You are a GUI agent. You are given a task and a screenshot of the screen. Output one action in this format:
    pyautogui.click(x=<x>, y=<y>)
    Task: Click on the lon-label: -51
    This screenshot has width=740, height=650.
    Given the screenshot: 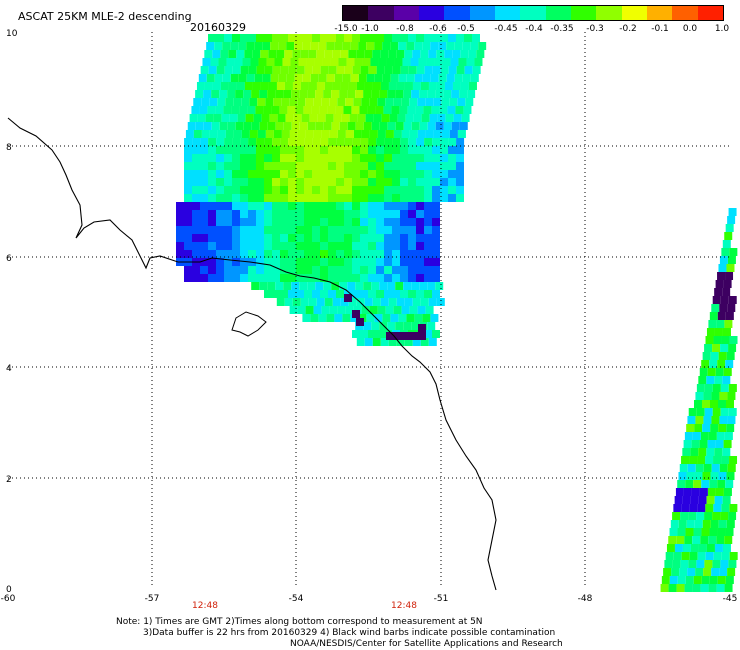 What is the action you would take?
    pyautogui.click(x=441, y=599)
    